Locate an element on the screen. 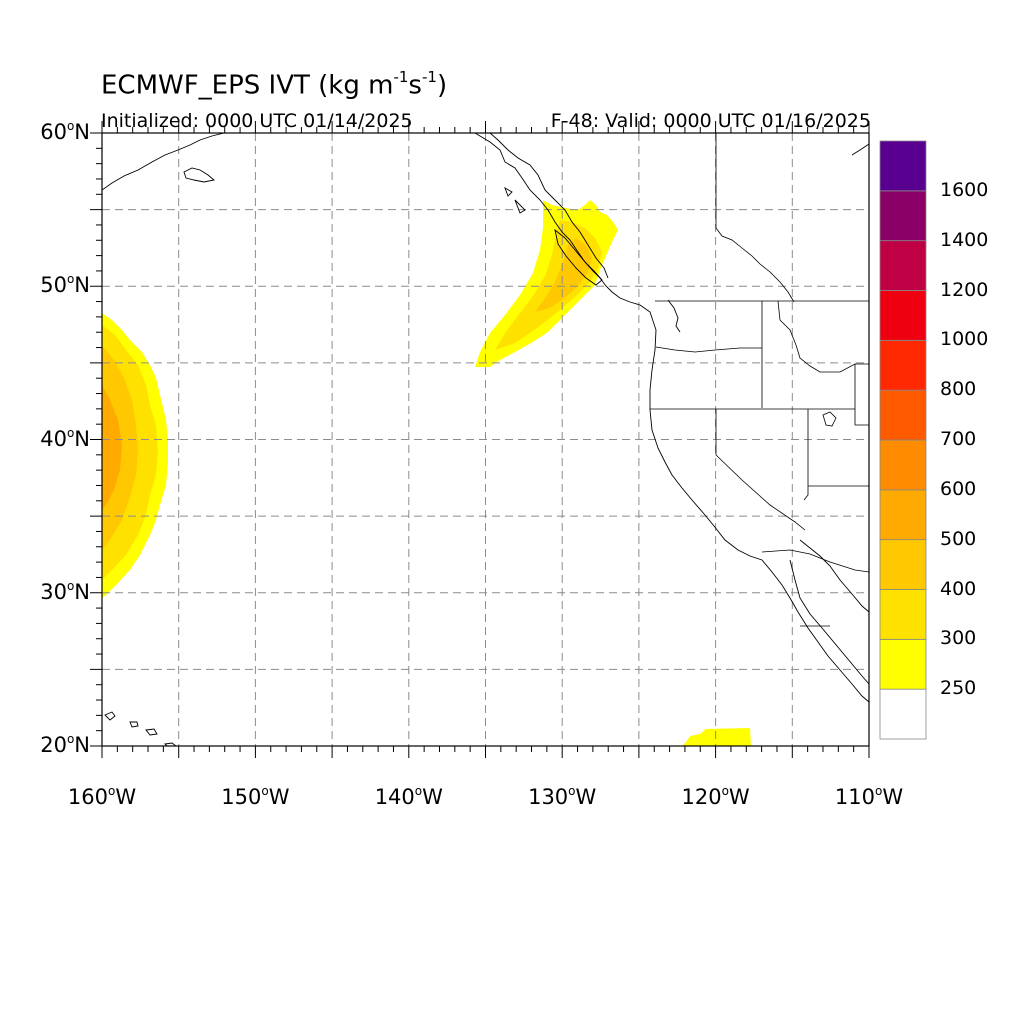  coastline-mexico is located at coordinates (834, 576).